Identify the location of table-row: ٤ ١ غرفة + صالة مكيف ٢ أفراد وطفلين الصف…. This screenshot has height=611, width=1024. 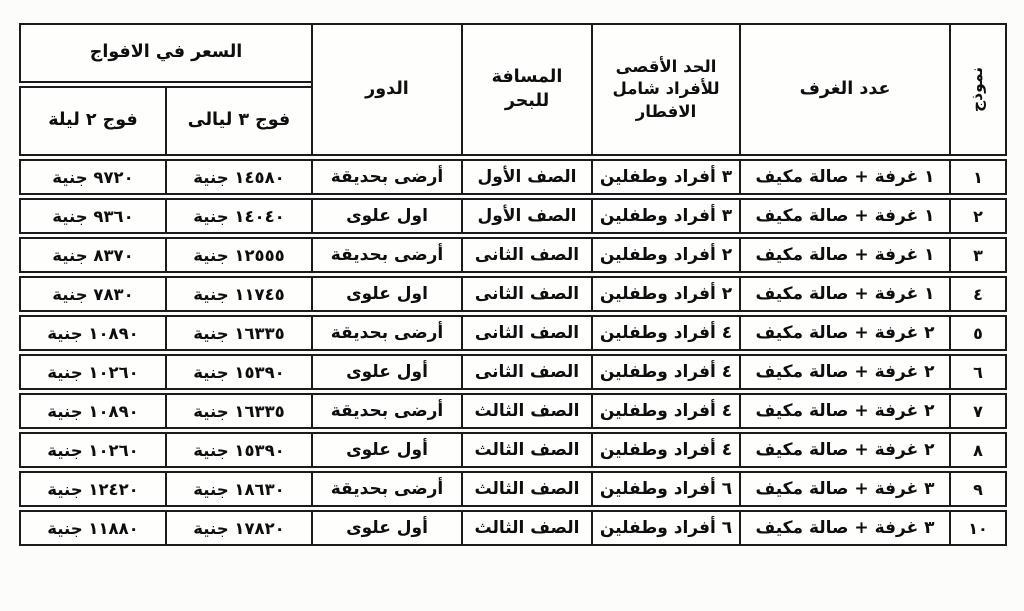
(513, 294).